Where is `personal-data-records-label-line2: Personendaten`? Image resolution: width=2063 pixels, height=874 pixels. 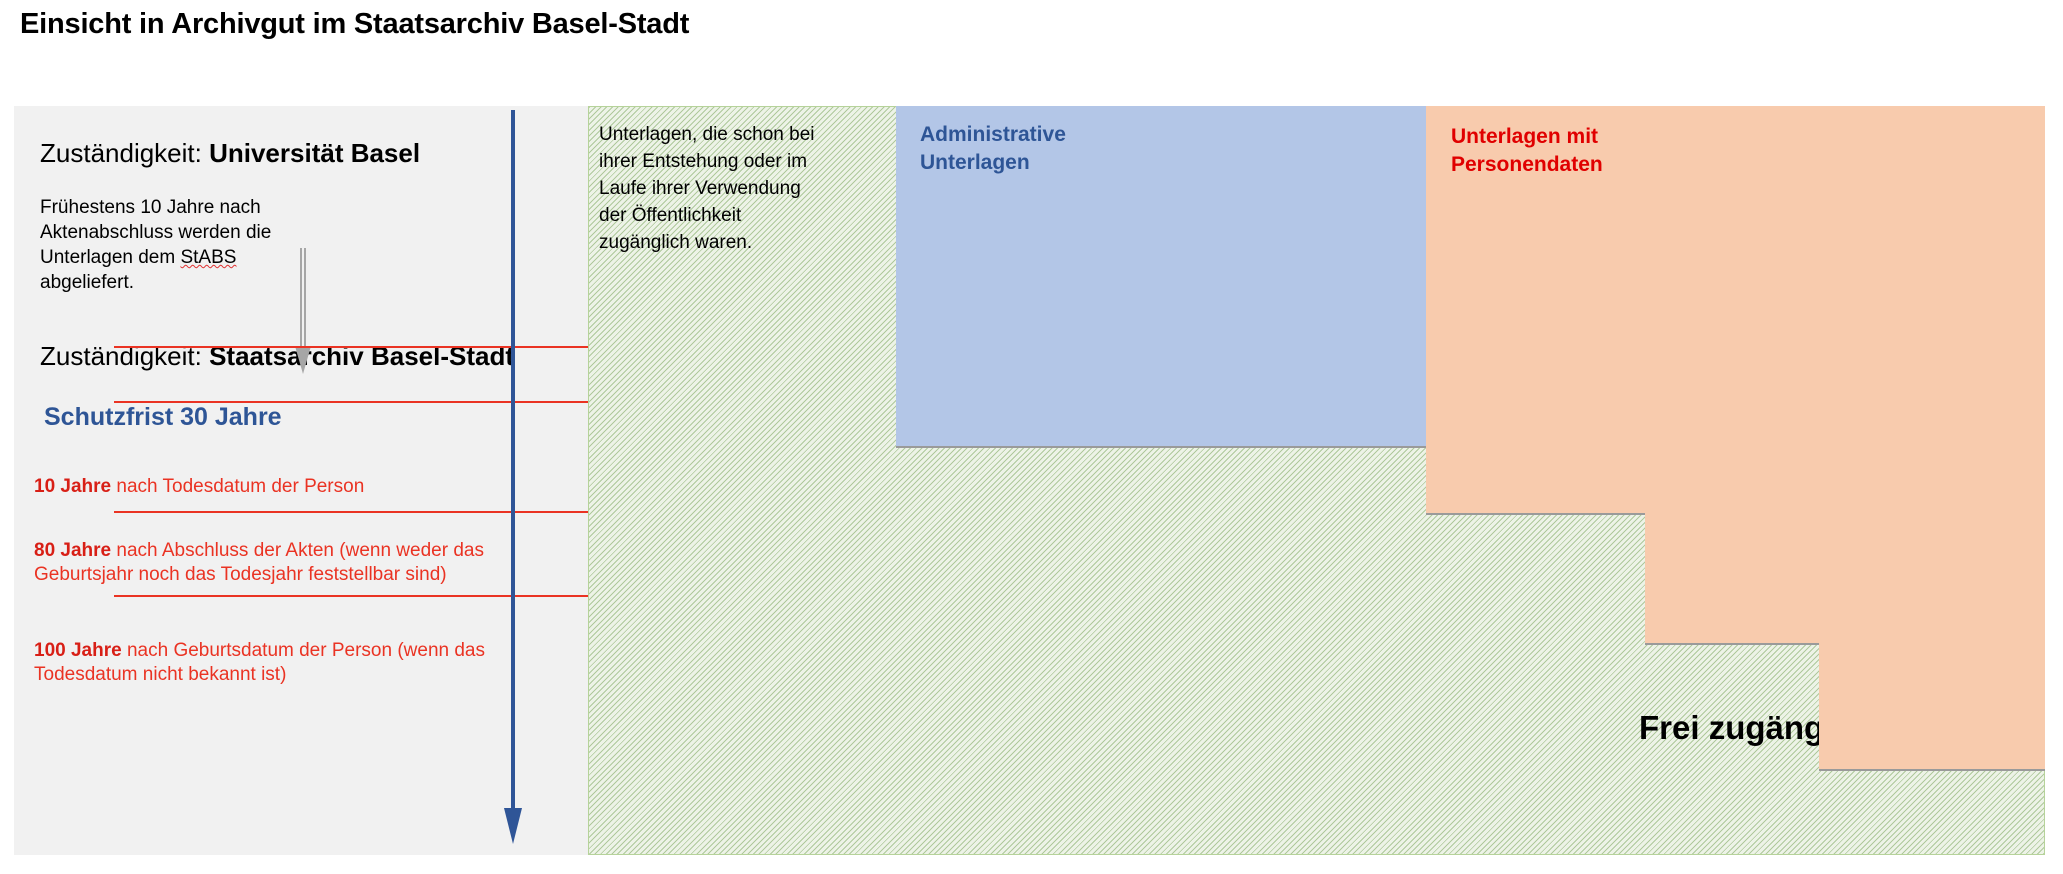 personal-data-records-label-line2: Personendaten is located at coordinates (1527, 164).